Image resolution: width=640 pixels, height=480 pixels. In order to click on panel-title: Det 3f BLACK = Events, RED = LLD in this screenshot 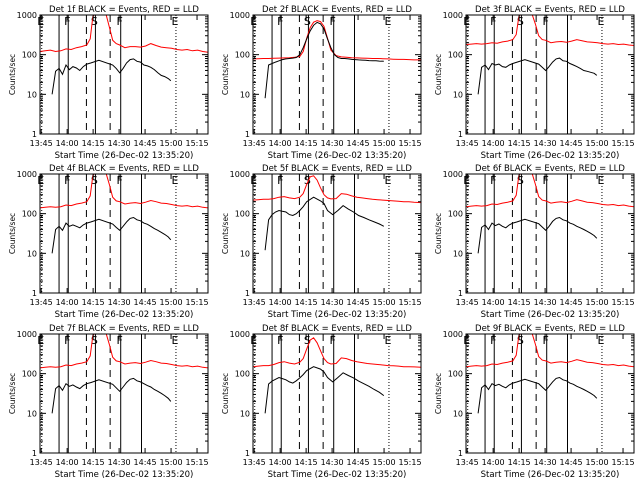, I will do `click(550, 10)`.